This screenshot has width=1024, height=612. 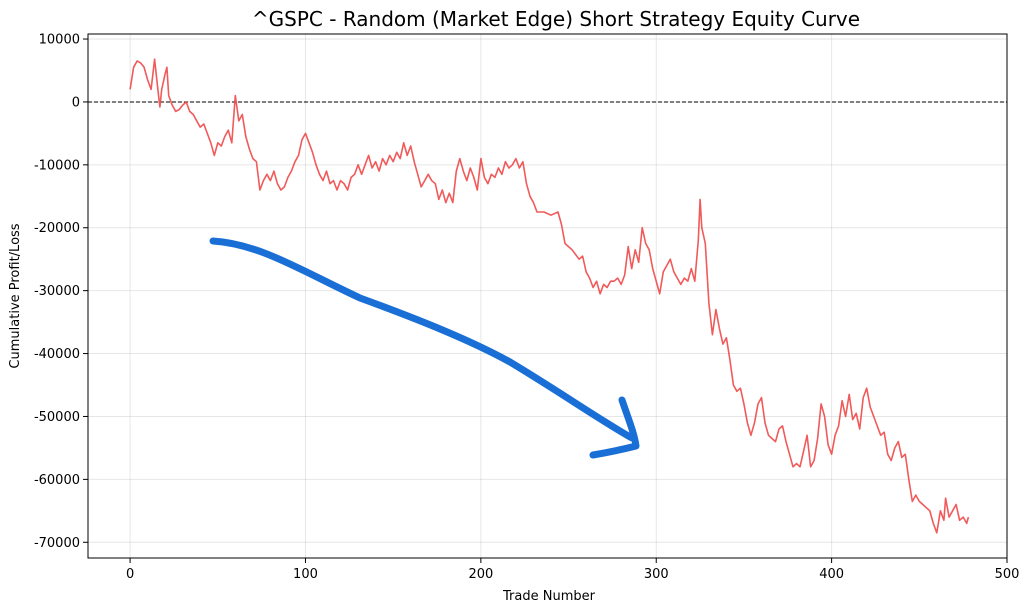 I want to click on y-tick-label: -70000, so click(x=57, y=543).